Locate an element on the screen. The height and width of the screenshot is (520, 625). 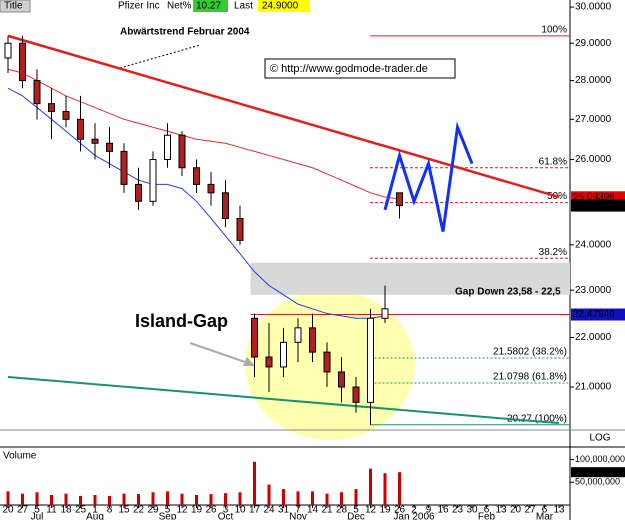
y-tick-label: 27.0000 is located at coordinates (593, 119).